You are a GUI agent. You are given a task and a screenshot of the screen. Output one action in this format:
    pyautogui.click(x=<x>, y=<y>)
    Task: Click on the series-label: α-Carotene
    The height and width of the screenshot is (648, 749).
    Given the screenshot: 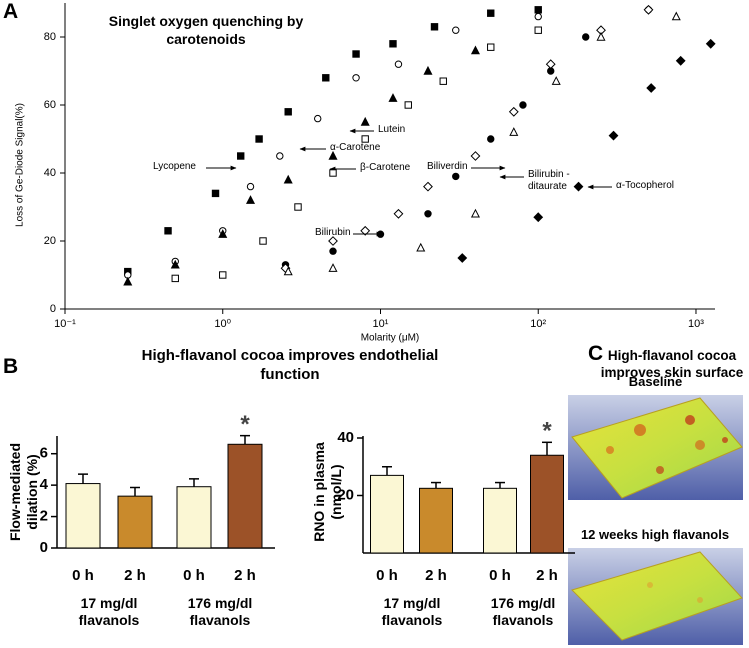 What is the action you would take?
    pyautogui.click(x=355, y=147)
    